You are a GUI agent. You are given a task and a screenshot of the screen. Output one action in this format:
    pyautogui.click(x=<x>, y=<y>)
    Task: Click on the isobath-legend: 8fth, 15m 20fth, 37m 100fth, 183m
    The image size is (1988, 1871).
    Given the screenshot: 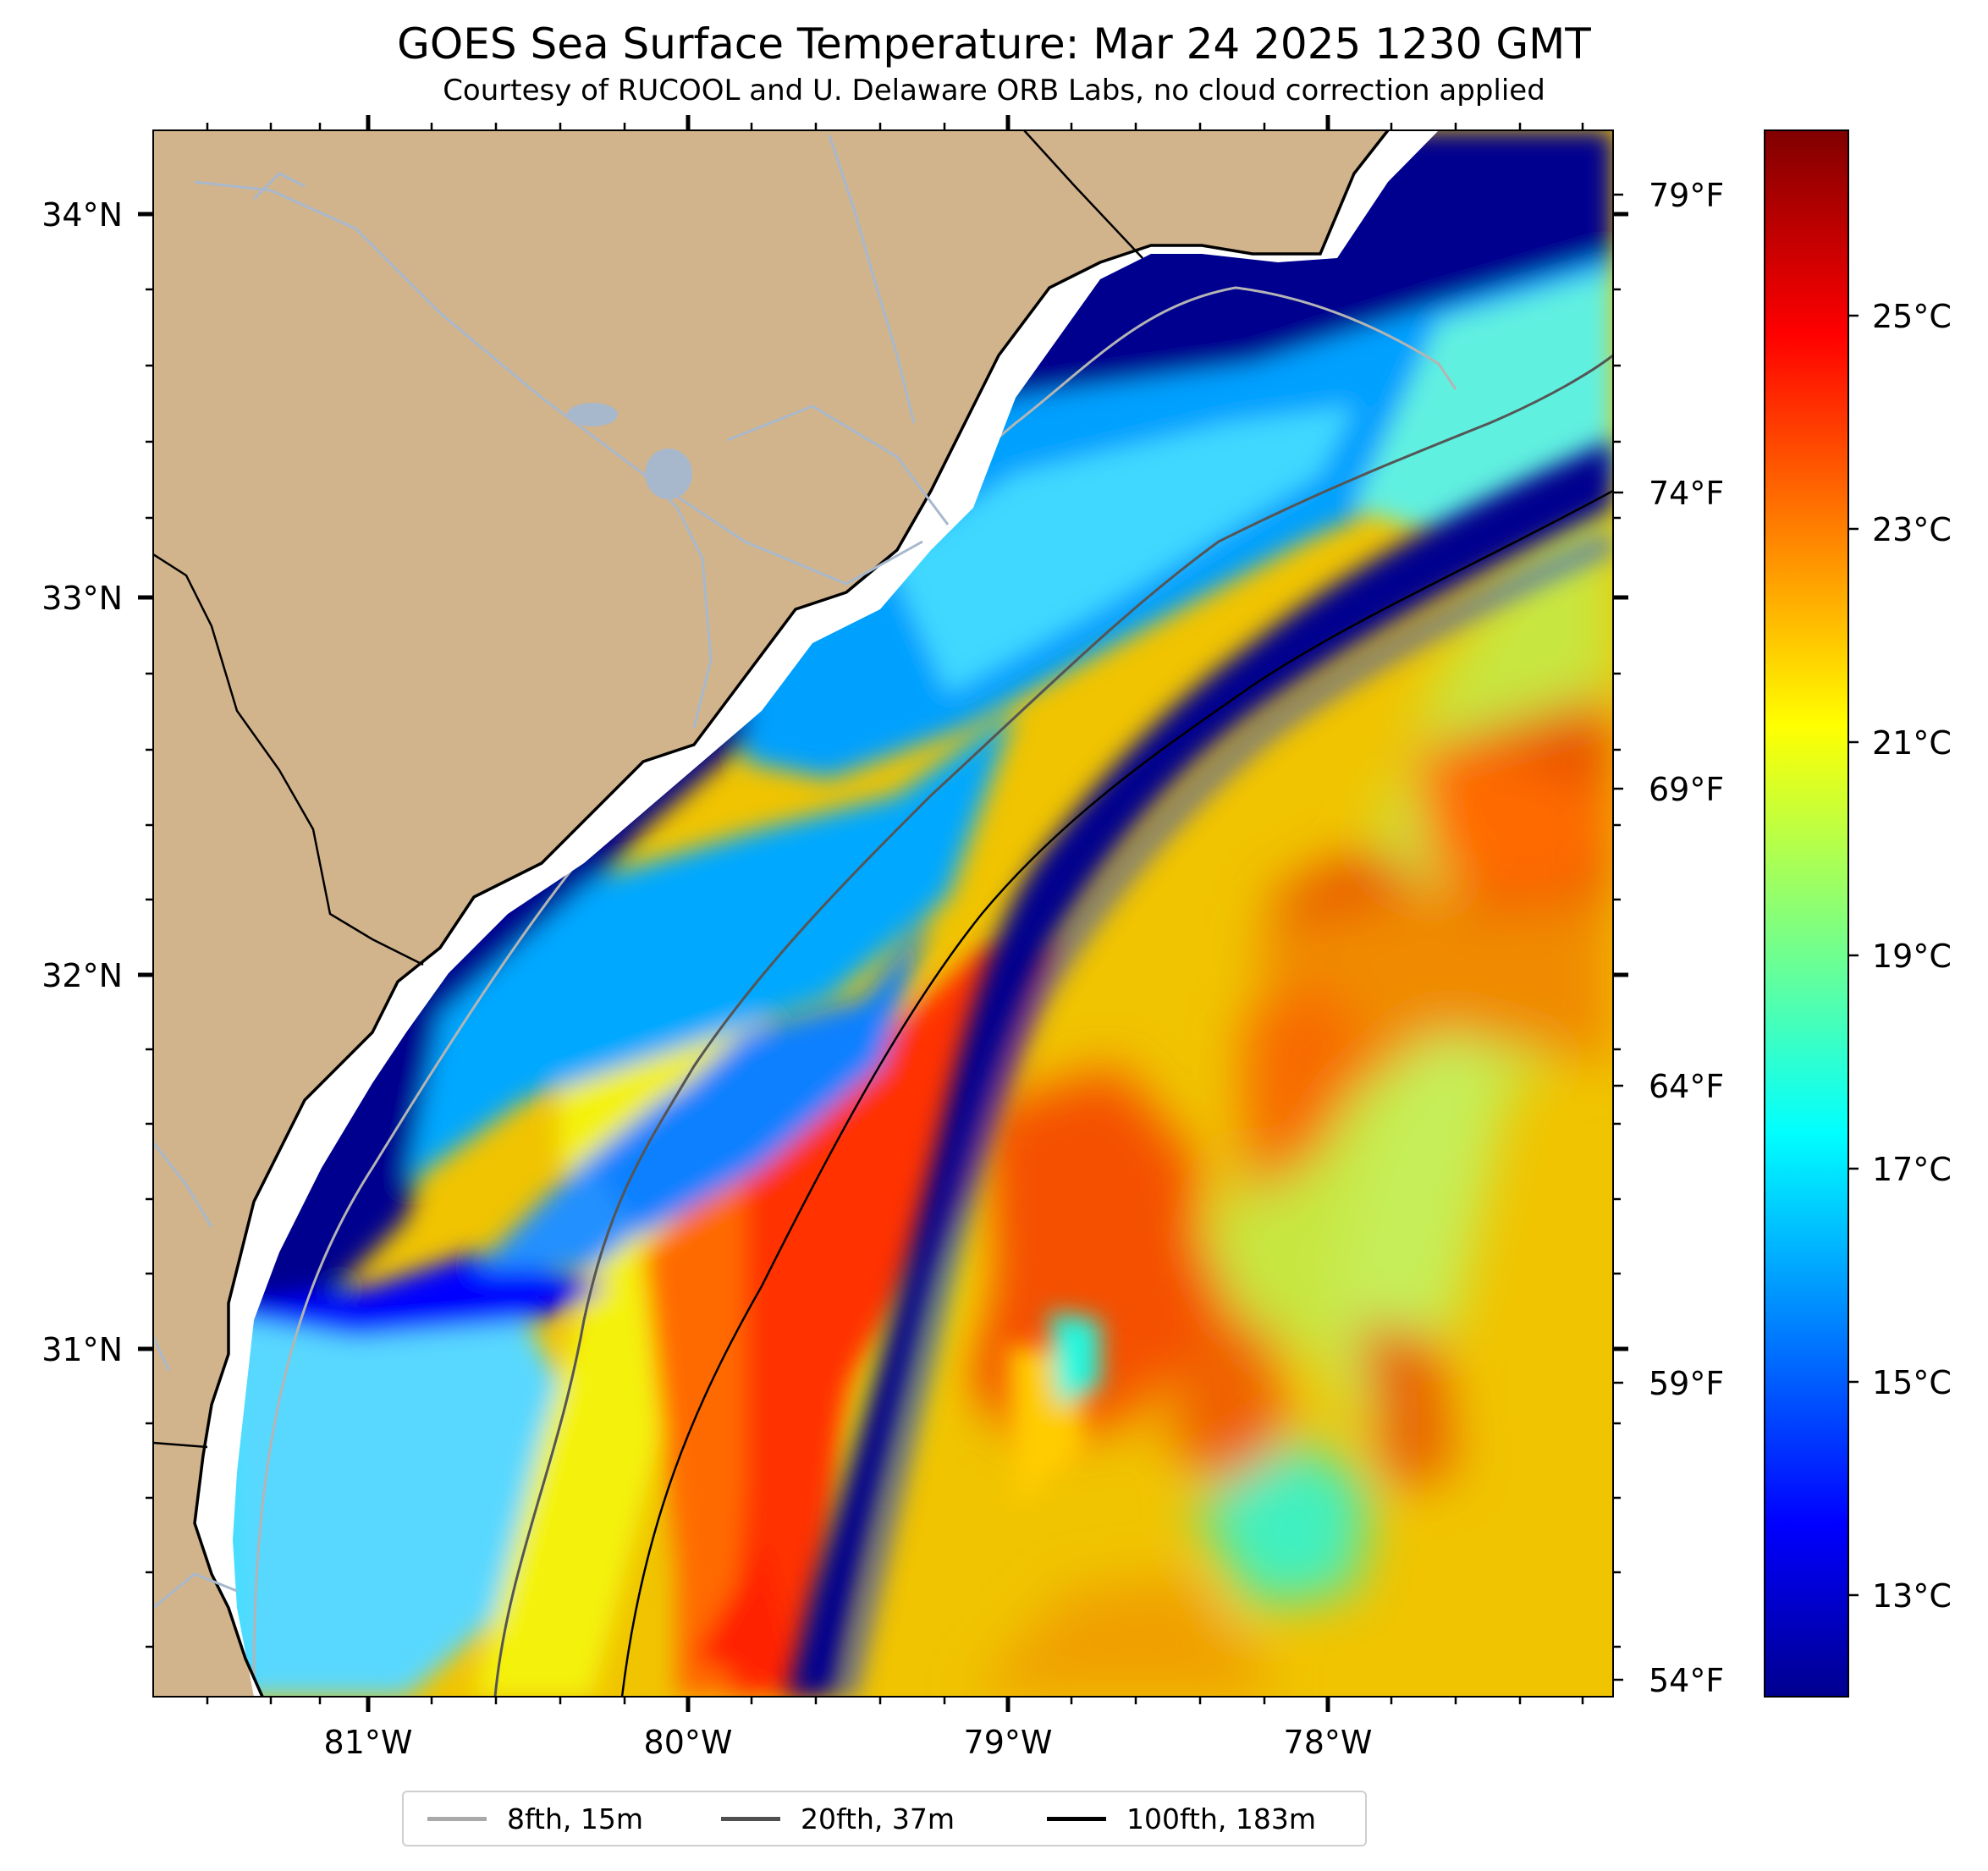 What is the action you would take?
    pyautogui.click(x=884, y=1819)
    